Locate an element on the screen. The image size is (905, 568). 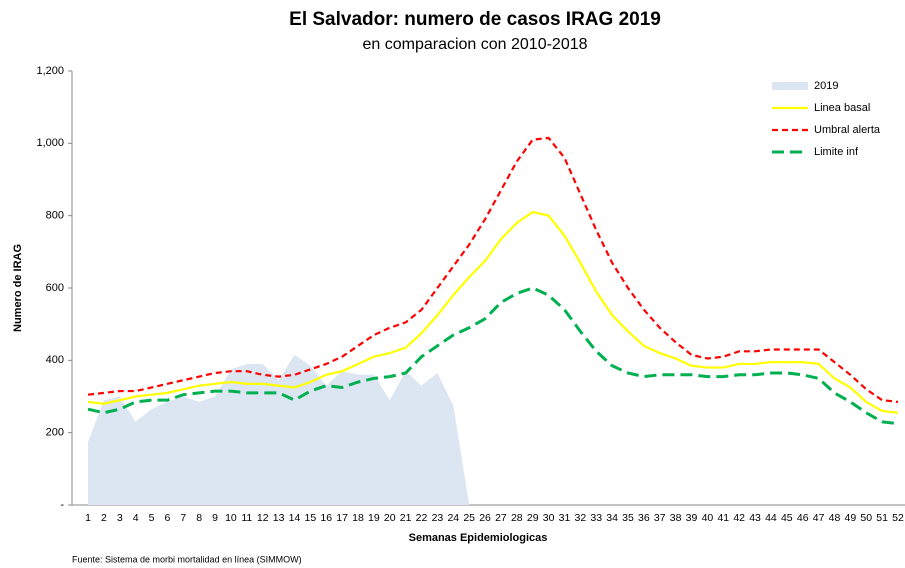
x-tick-label: 9 is located at coordinates (215, 518).